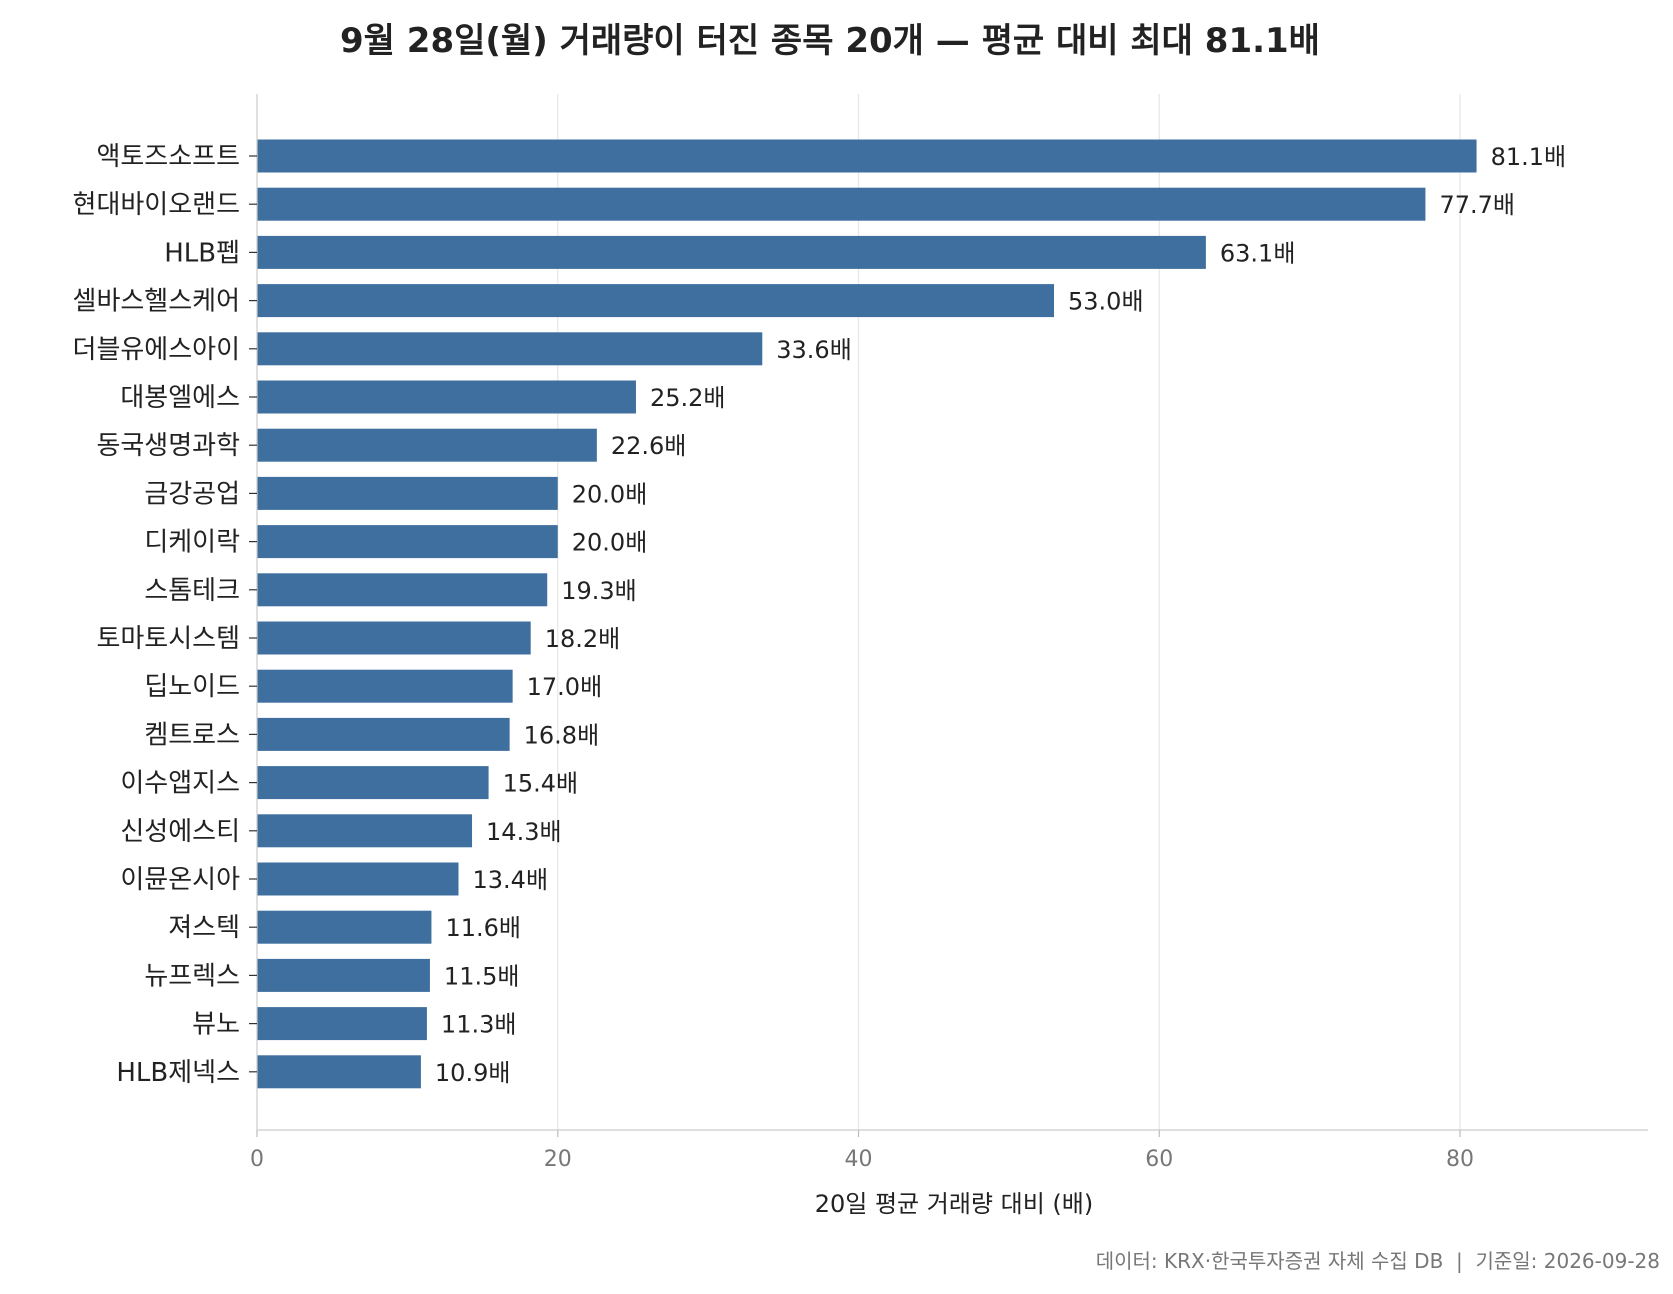  I want to click on value-label: 77.7배, so click(1477, 205).